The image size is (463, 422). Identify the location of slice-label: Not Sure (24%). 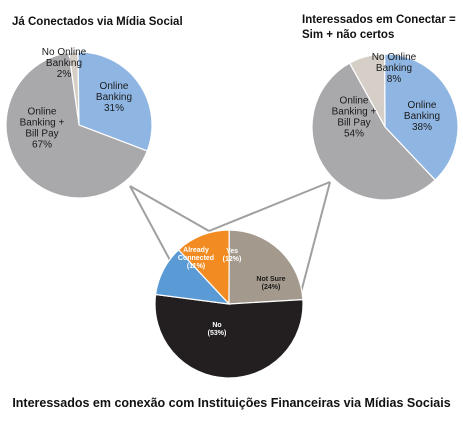
(270, 283).